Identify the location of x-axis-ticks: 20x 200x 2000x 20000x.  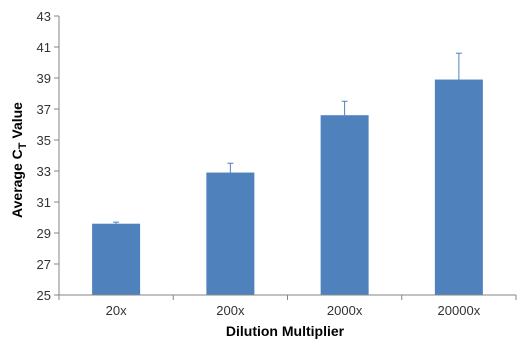
(287, 306).